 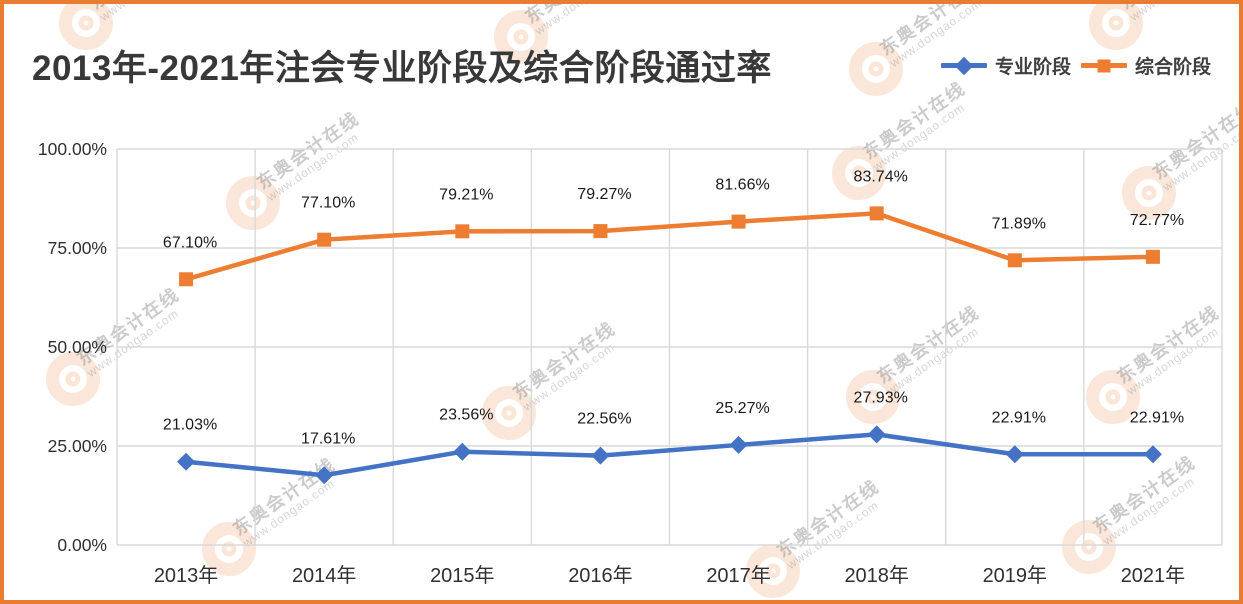 I want to click on data-label: 81.66%, so click(x=742, y=185).